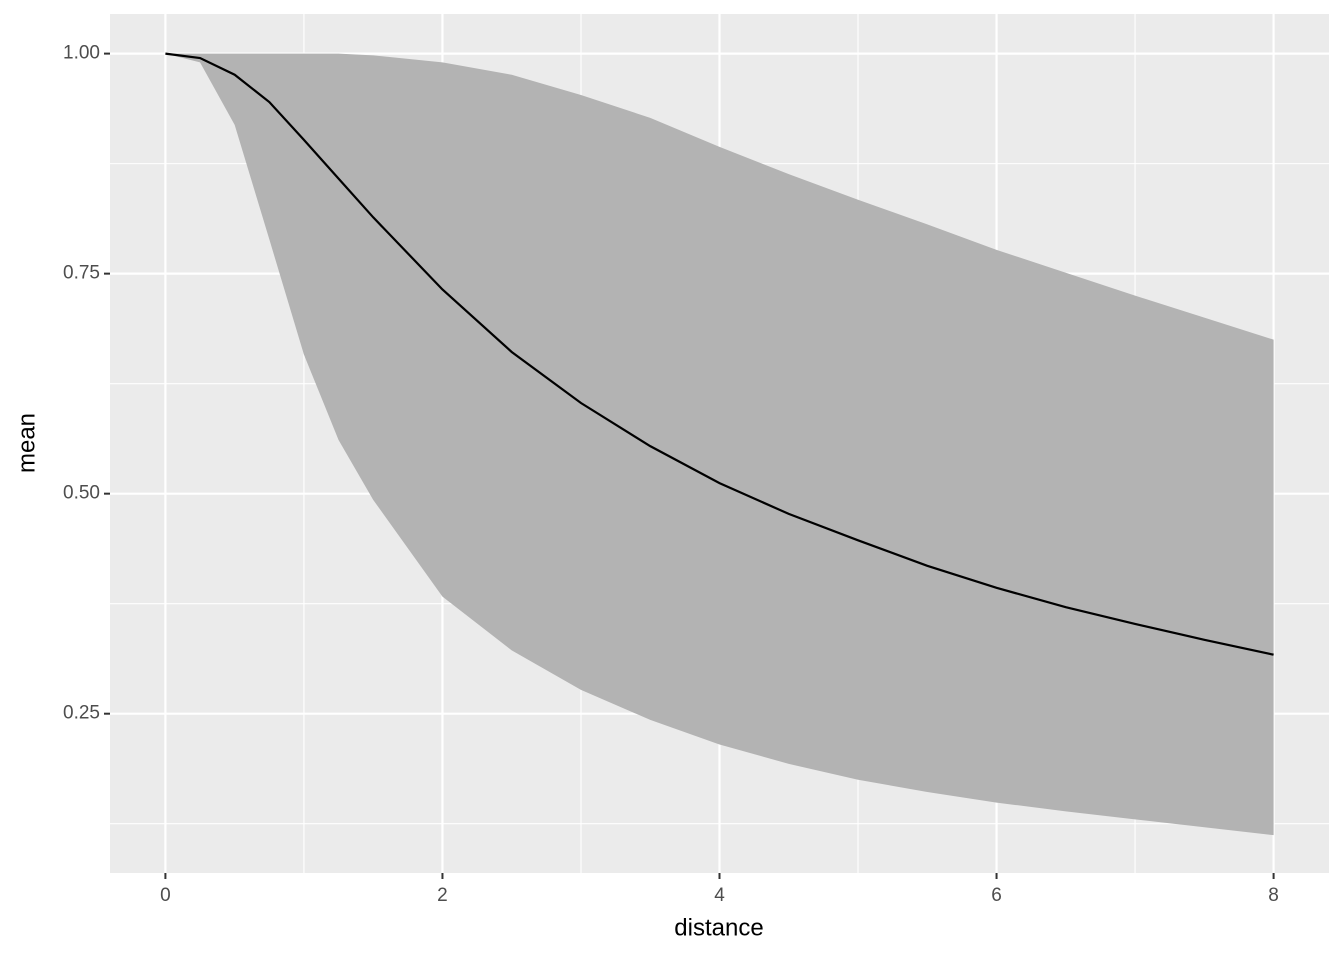 The width and height of the screenshot is (1344, 960). What do you see at coordinates (165, 895) in the screenshot?
I see `x-tick-label: 0` at bounding box center [165, 895].